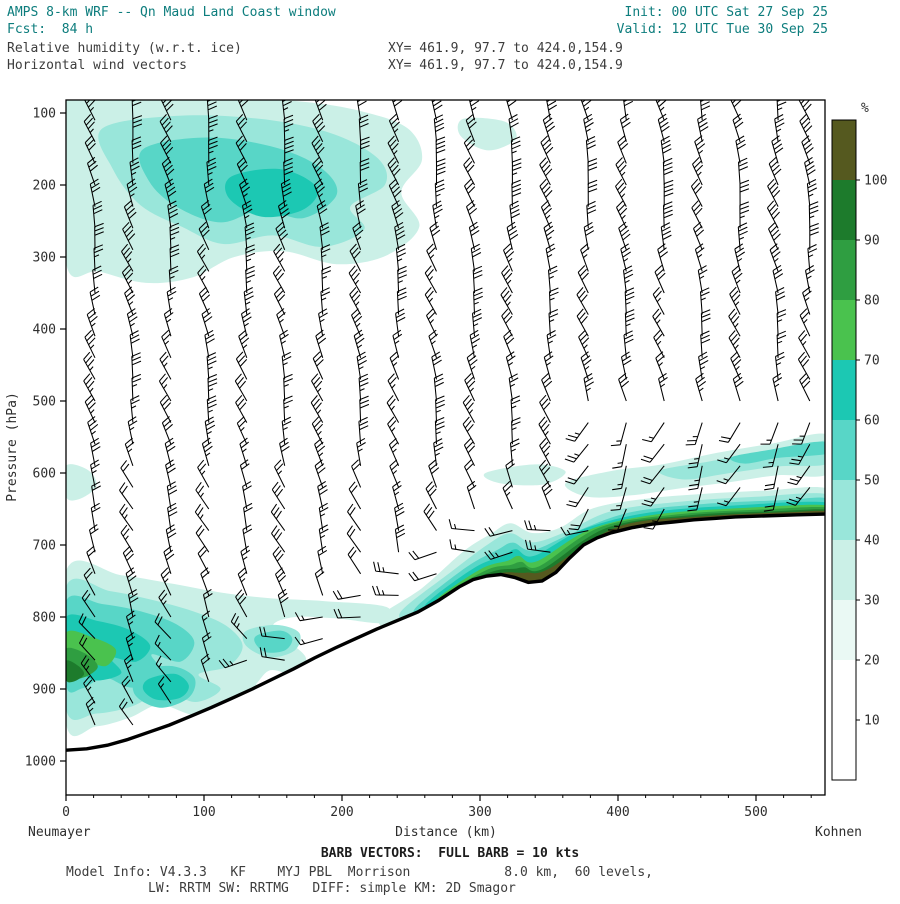 The height and width of the screenshot is (904, 900). Describe the element at coordinates (124, 48) in the screenshot. I see `field-label: Relative humidity (w.r.t. ice)` at that location.